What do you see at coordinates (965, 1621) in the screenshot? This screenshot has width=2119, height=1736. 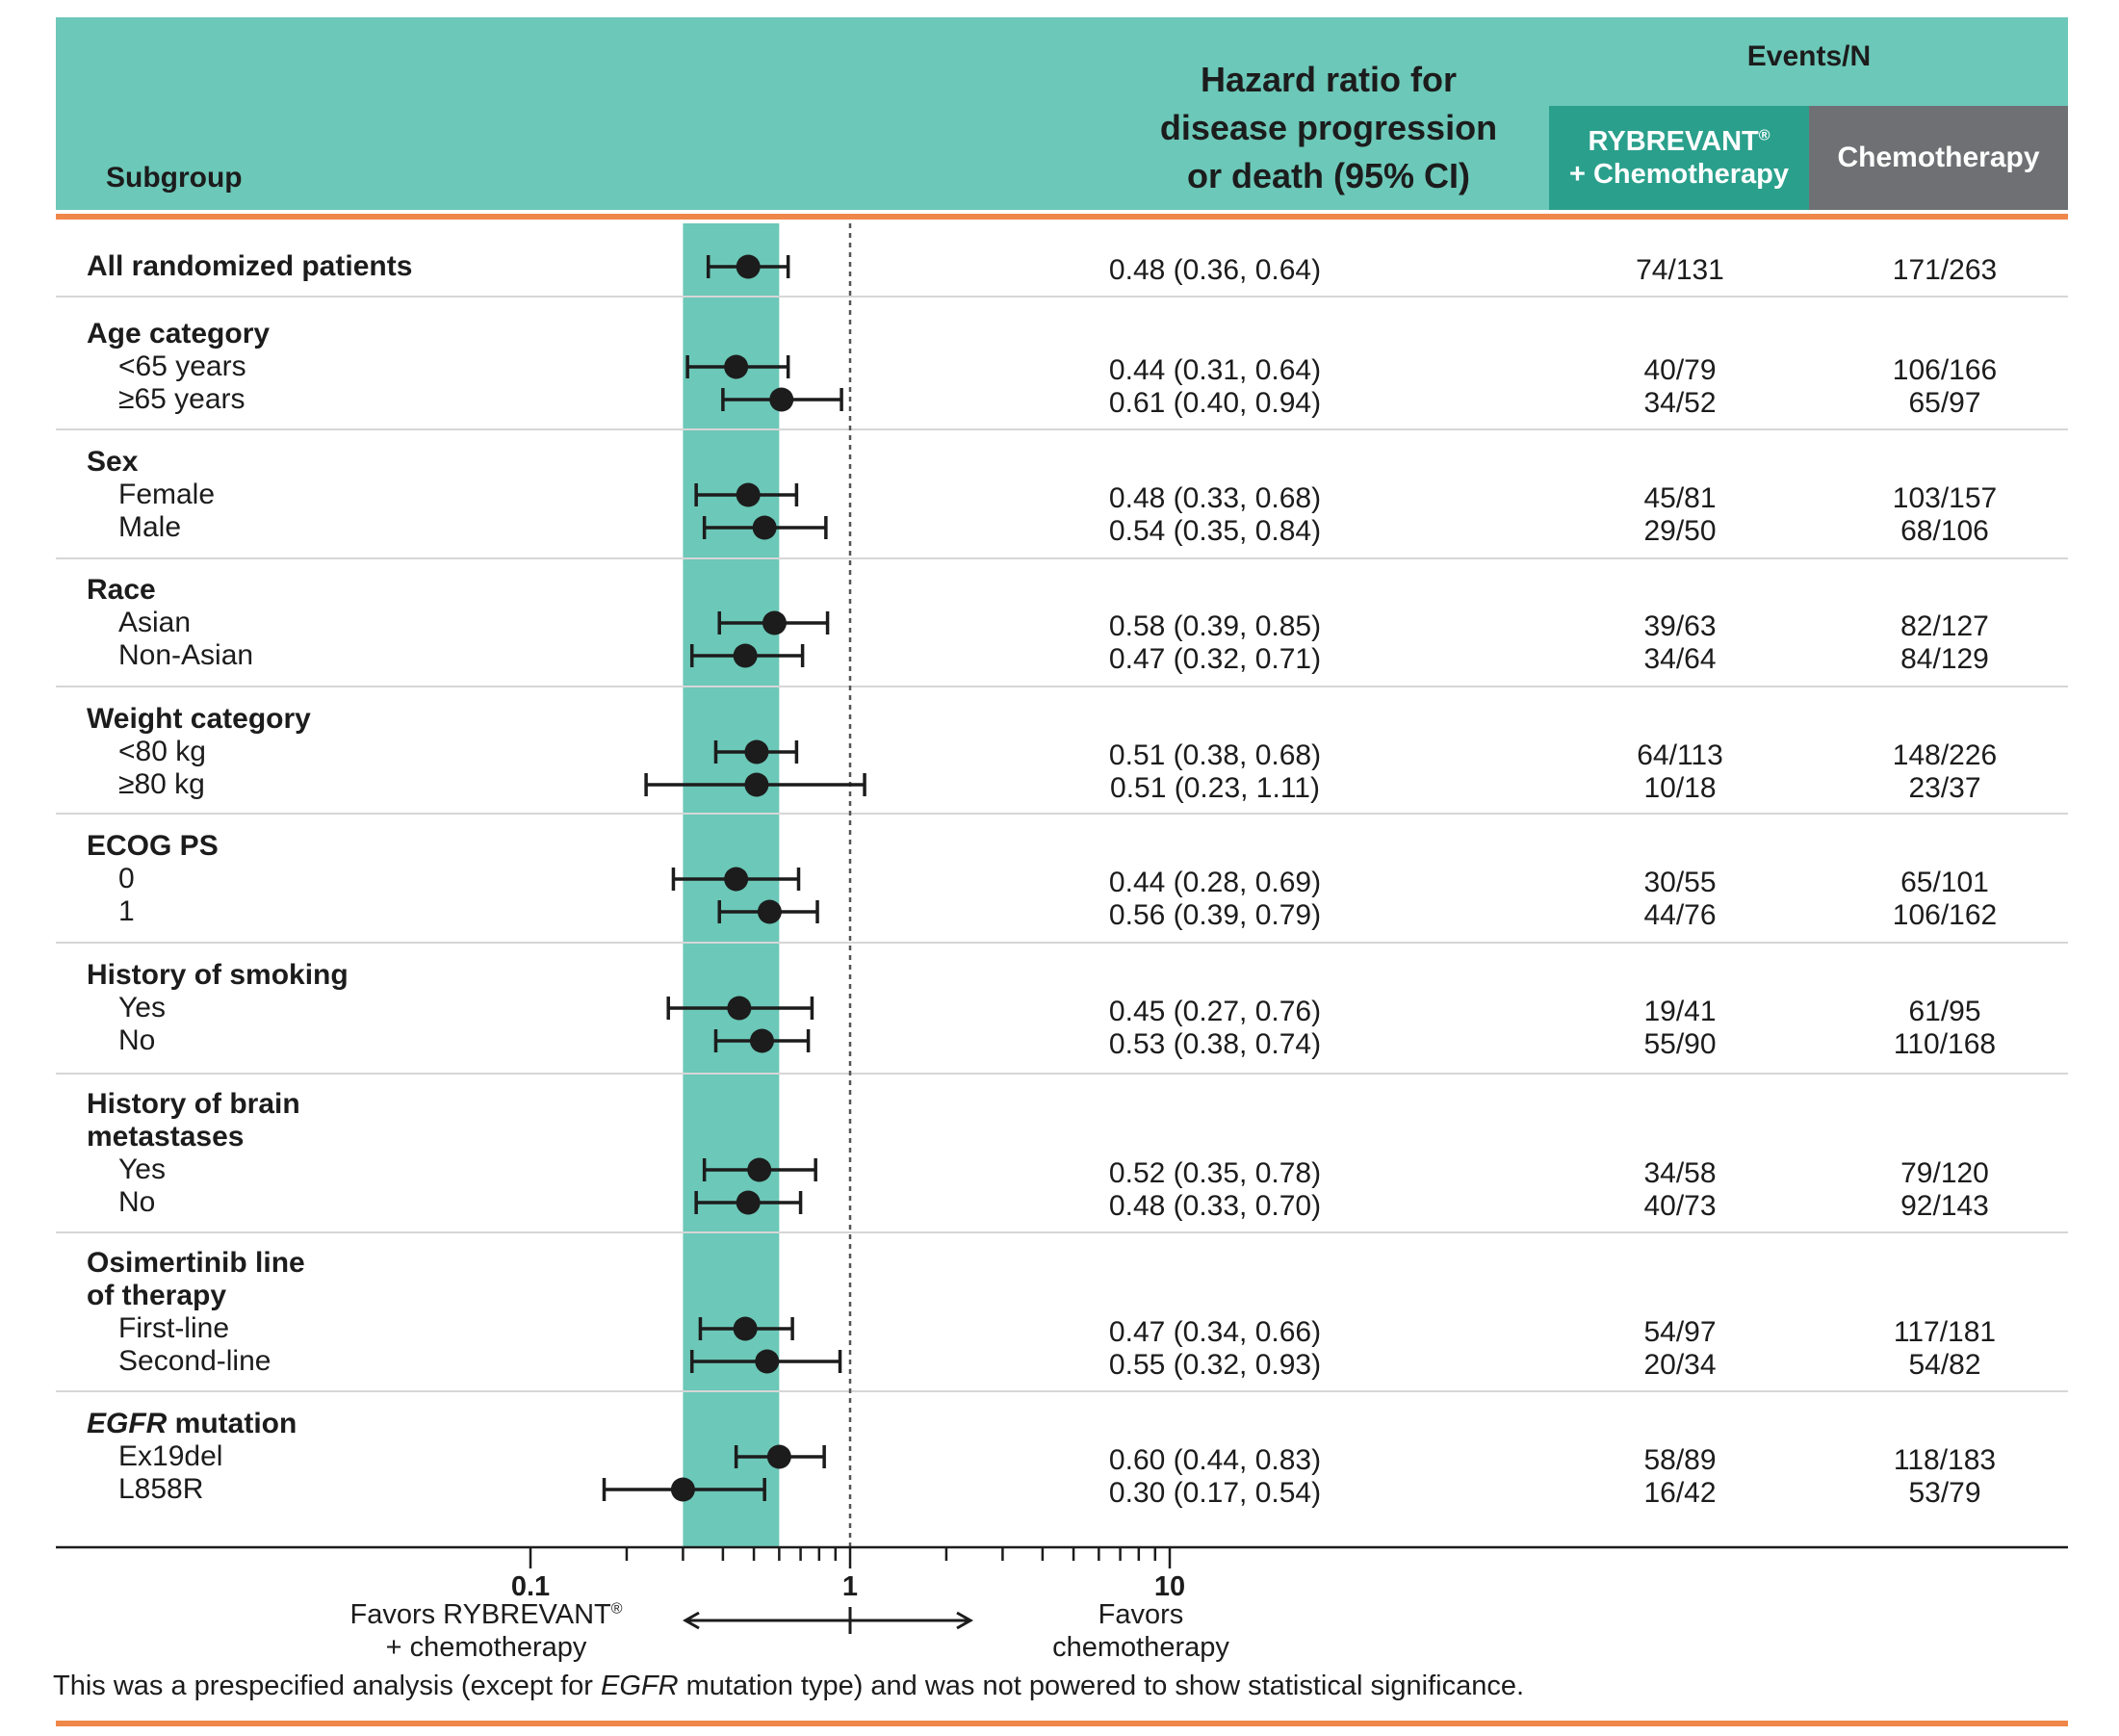 I see `favors-arrow-right-head` at bounding box center [965, 1621].